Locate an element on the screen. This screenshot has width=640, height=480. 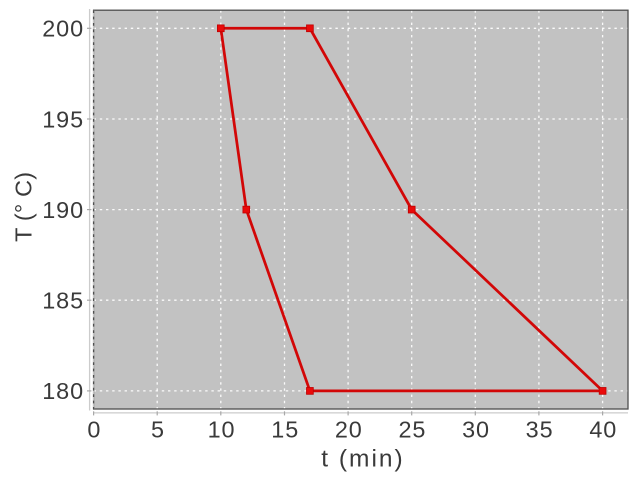
svg-text: 195 is located at coordinates (63, 119).